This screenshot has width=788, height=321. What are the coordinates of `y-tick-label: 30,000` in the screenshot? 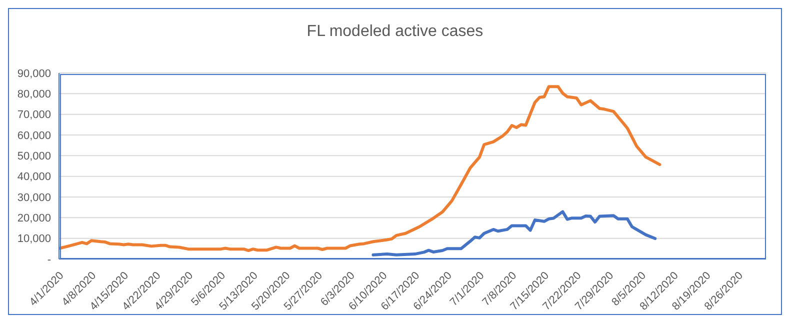 It's located at (34, 198).